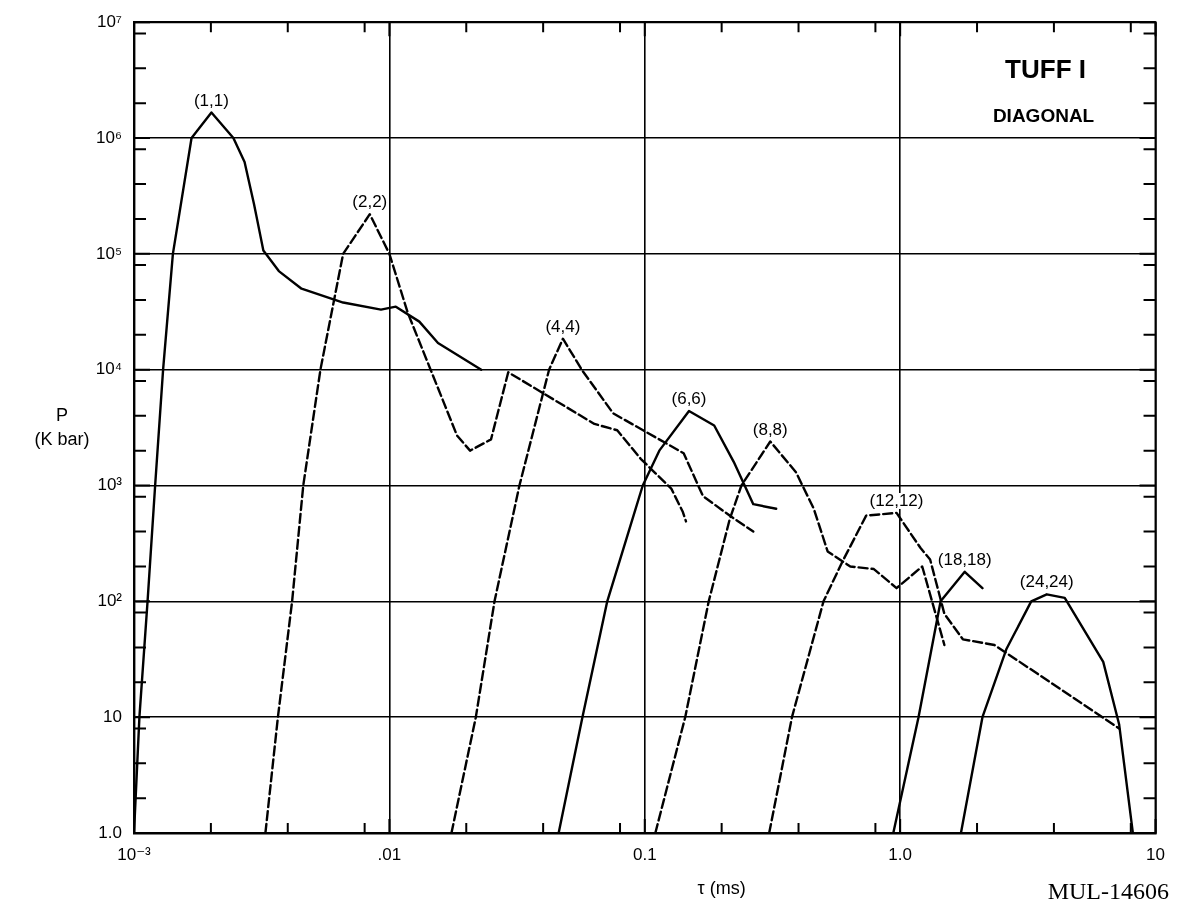 This screenshot has height=915, width=1177. What do you see at coordinates (721, 887) in the screenshot?
I see `x-axis-title: τ (ms)` at bounding box center [721, 887].